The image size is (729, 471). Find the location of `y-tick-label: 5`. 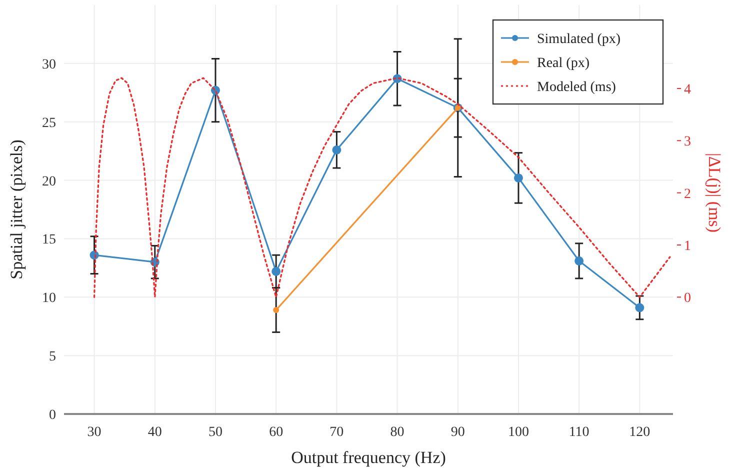

y-tick-label: 5 is located at coordinates (52, 357).